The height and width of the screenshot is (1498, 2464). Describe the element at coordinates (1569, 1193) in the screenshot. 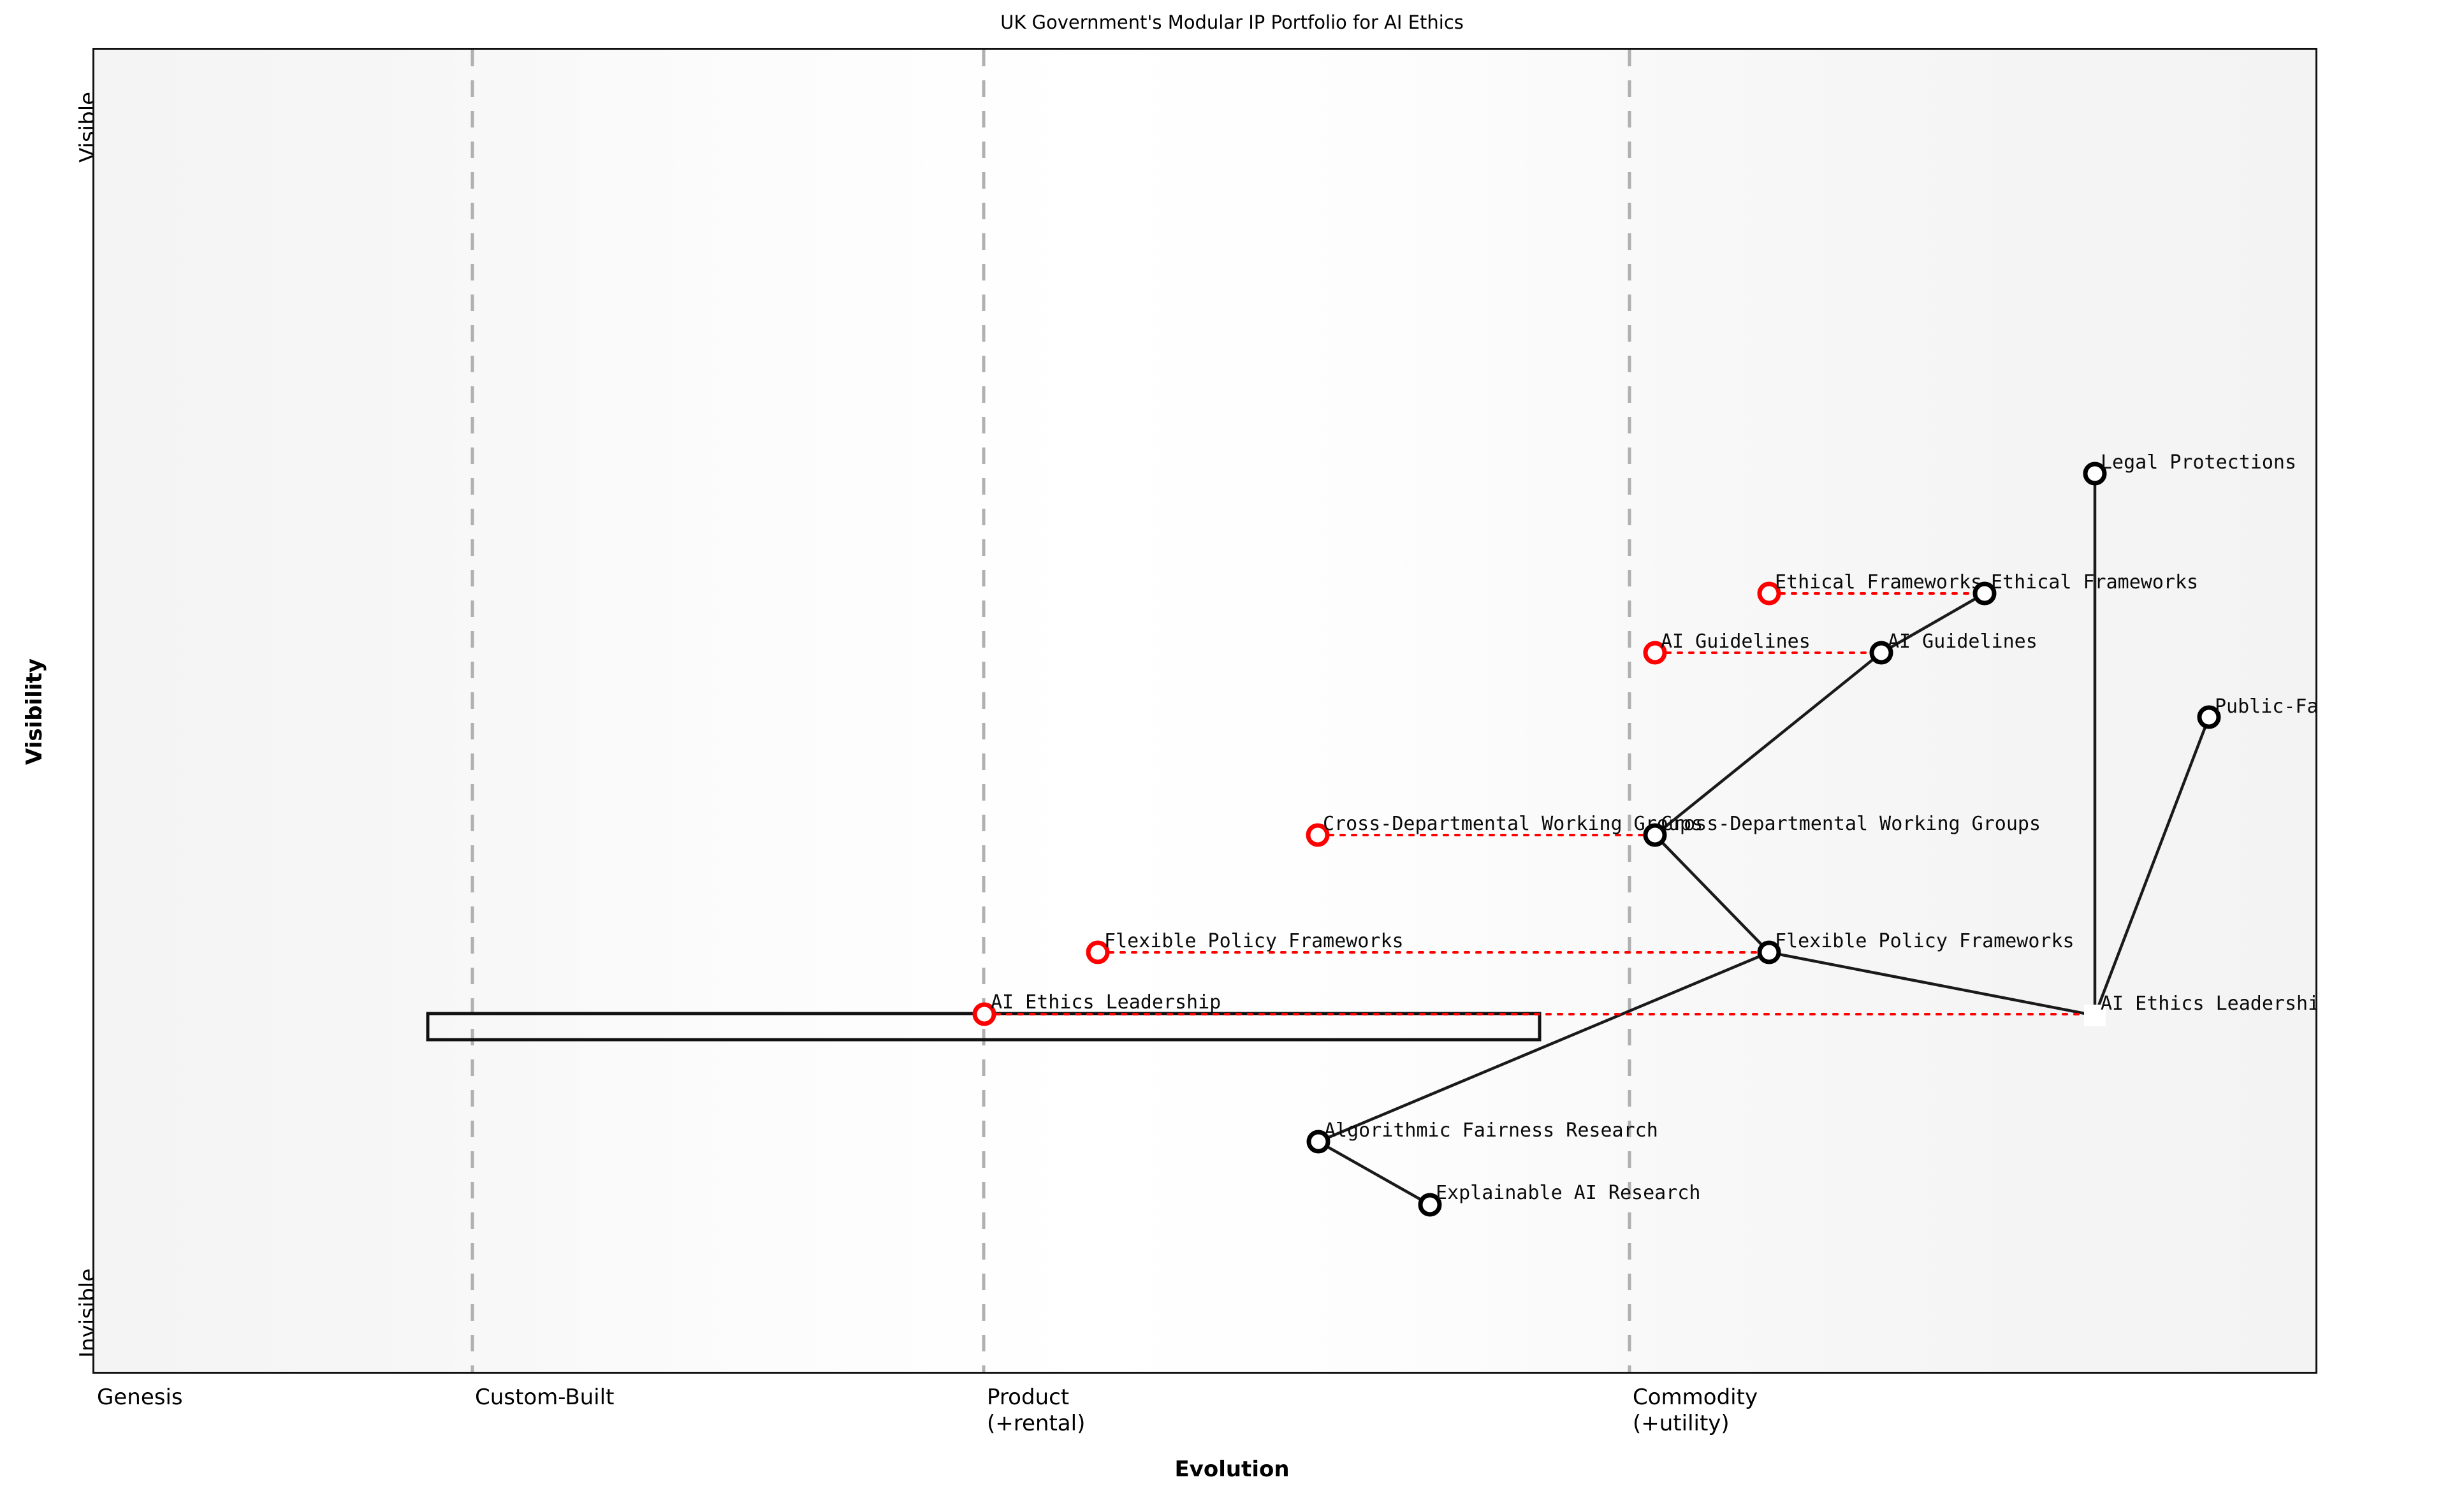

I see `label-target-explainable-ai-research: Explainable AI Research` at that location.